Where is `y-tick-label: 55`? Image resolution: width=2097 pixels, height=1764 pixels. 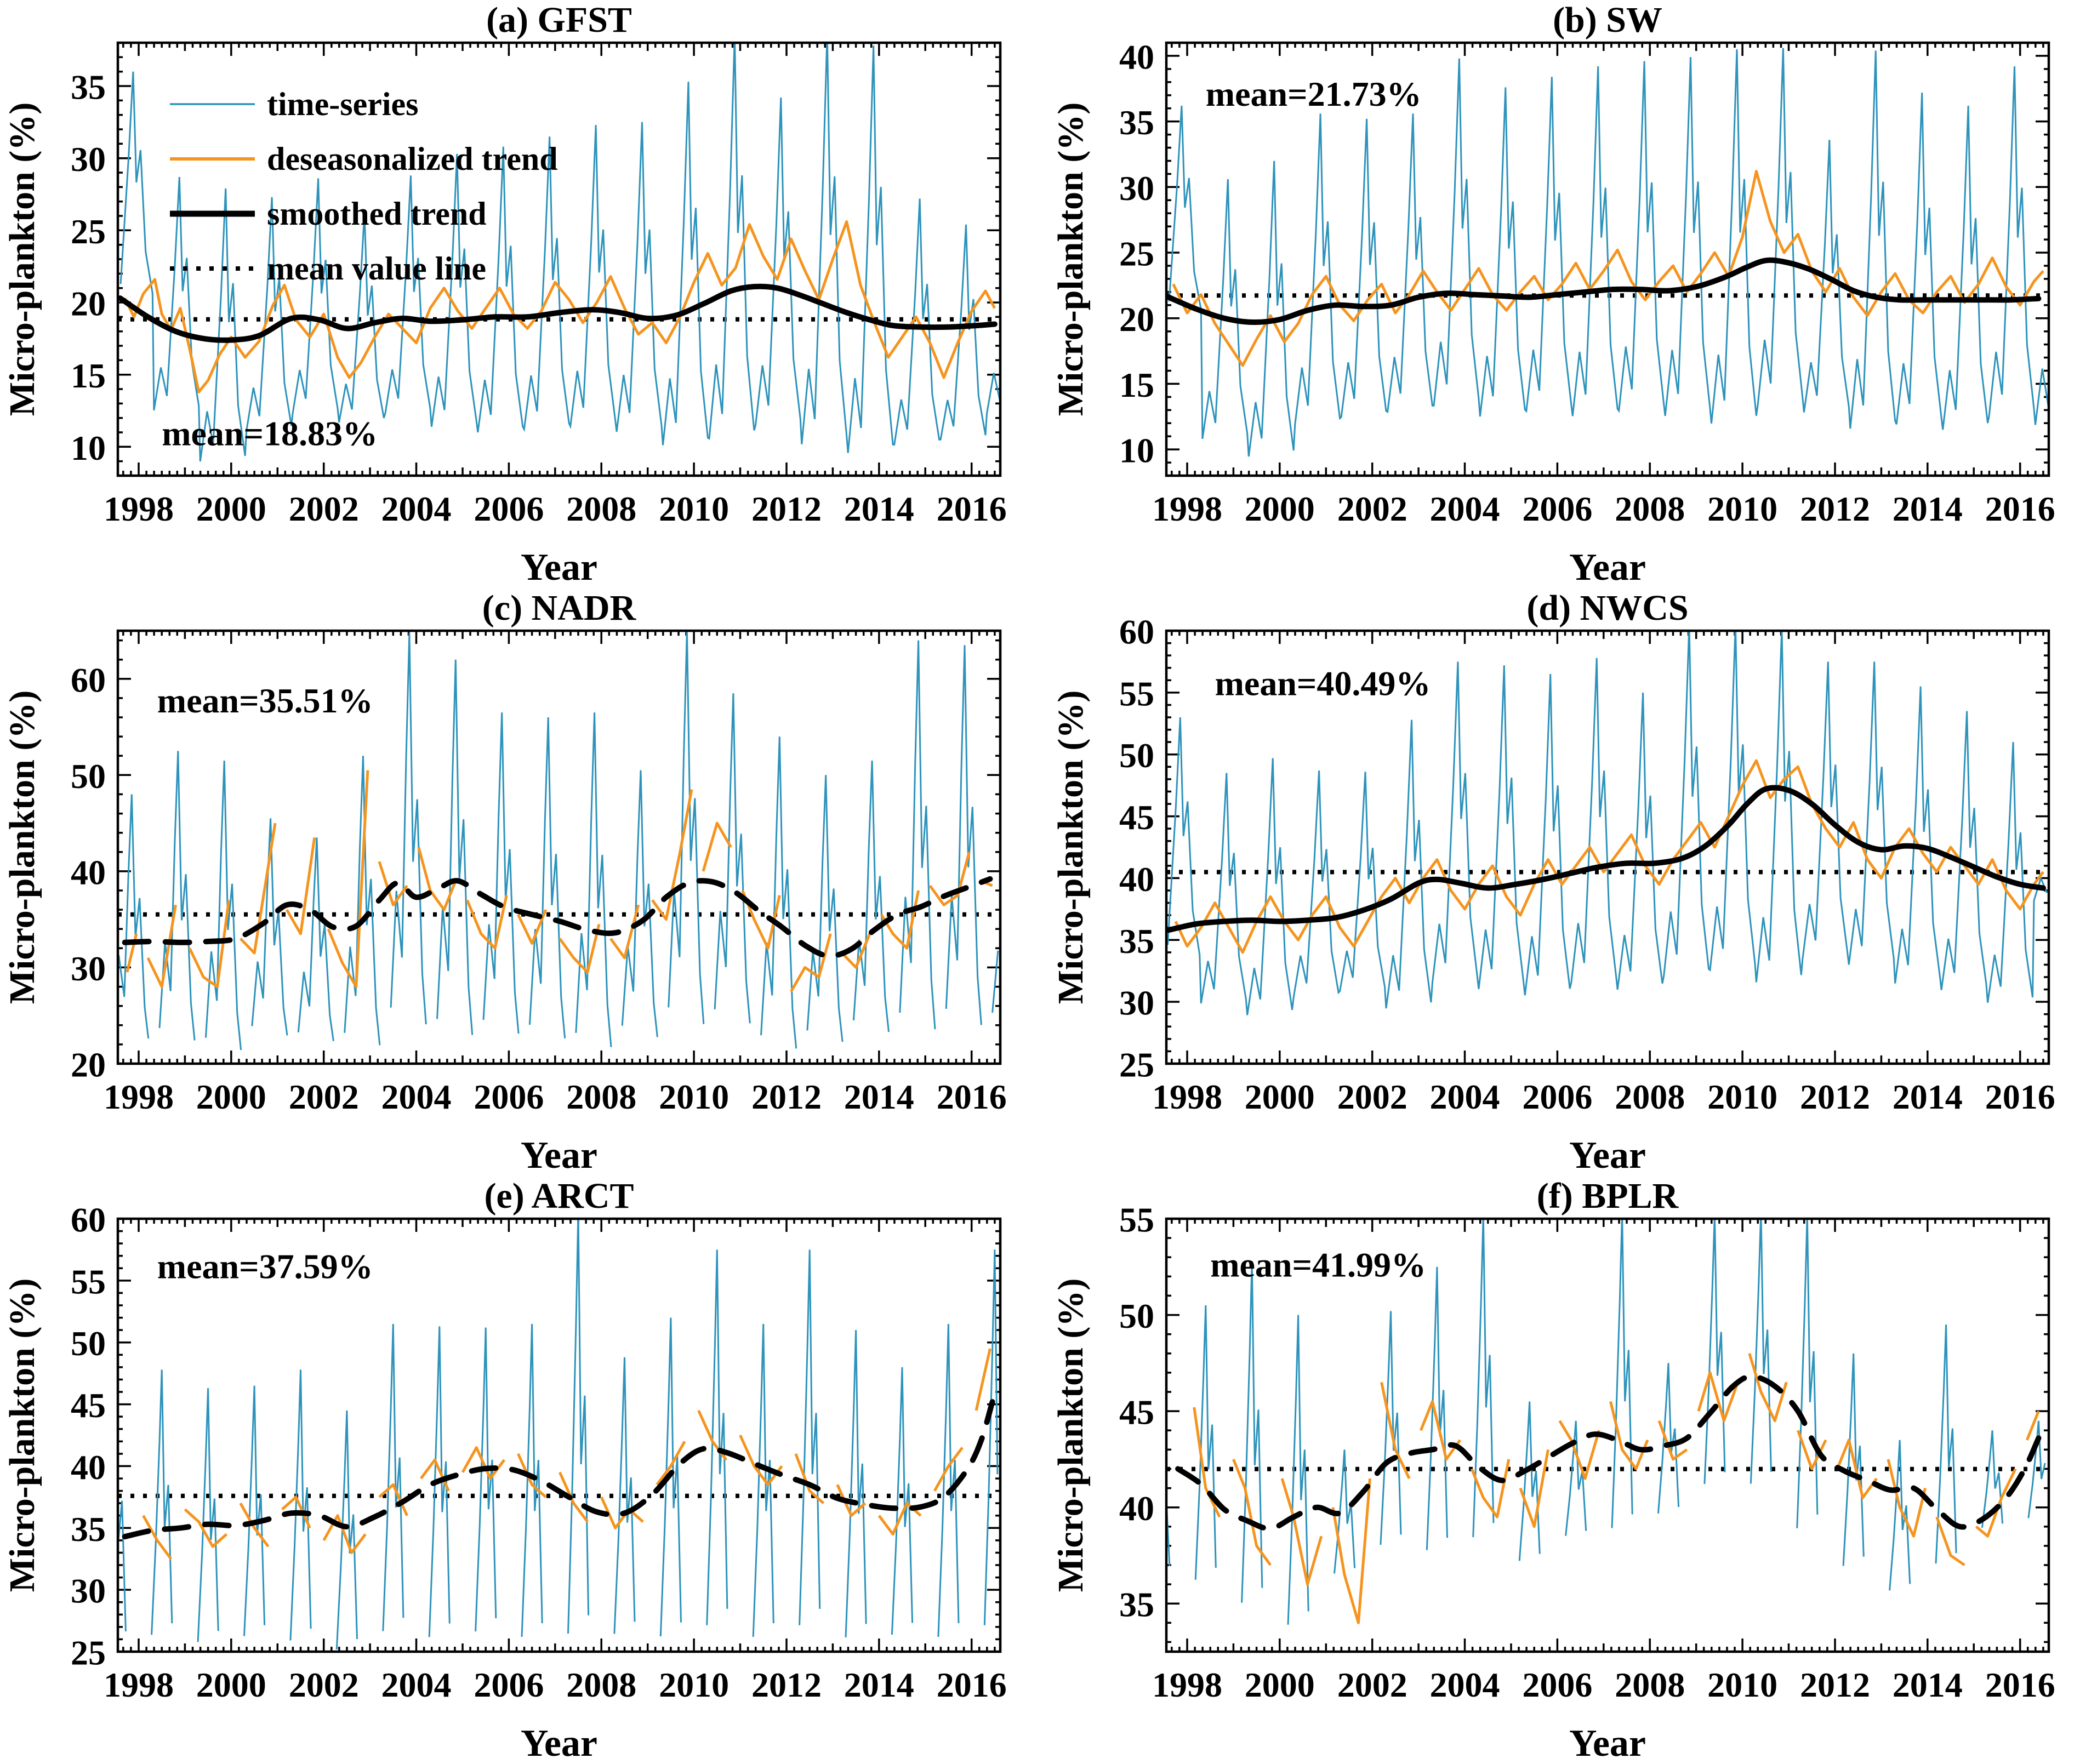 y-tick-label: 55 is located at coordinates (89, 1281).